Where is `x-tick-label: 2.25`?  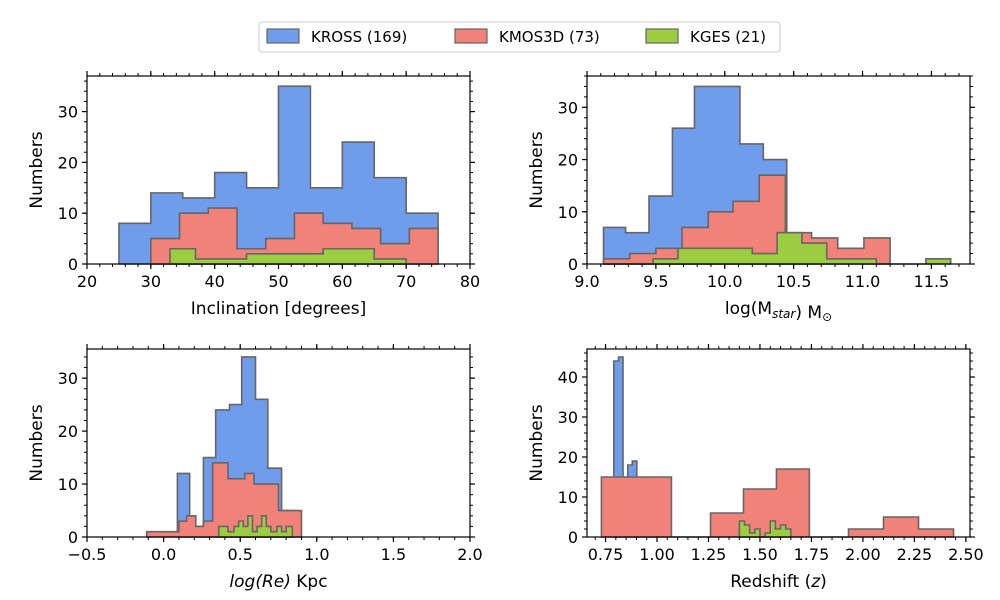 x-tick-label: 2.25 is located at coordinates (915, 554).